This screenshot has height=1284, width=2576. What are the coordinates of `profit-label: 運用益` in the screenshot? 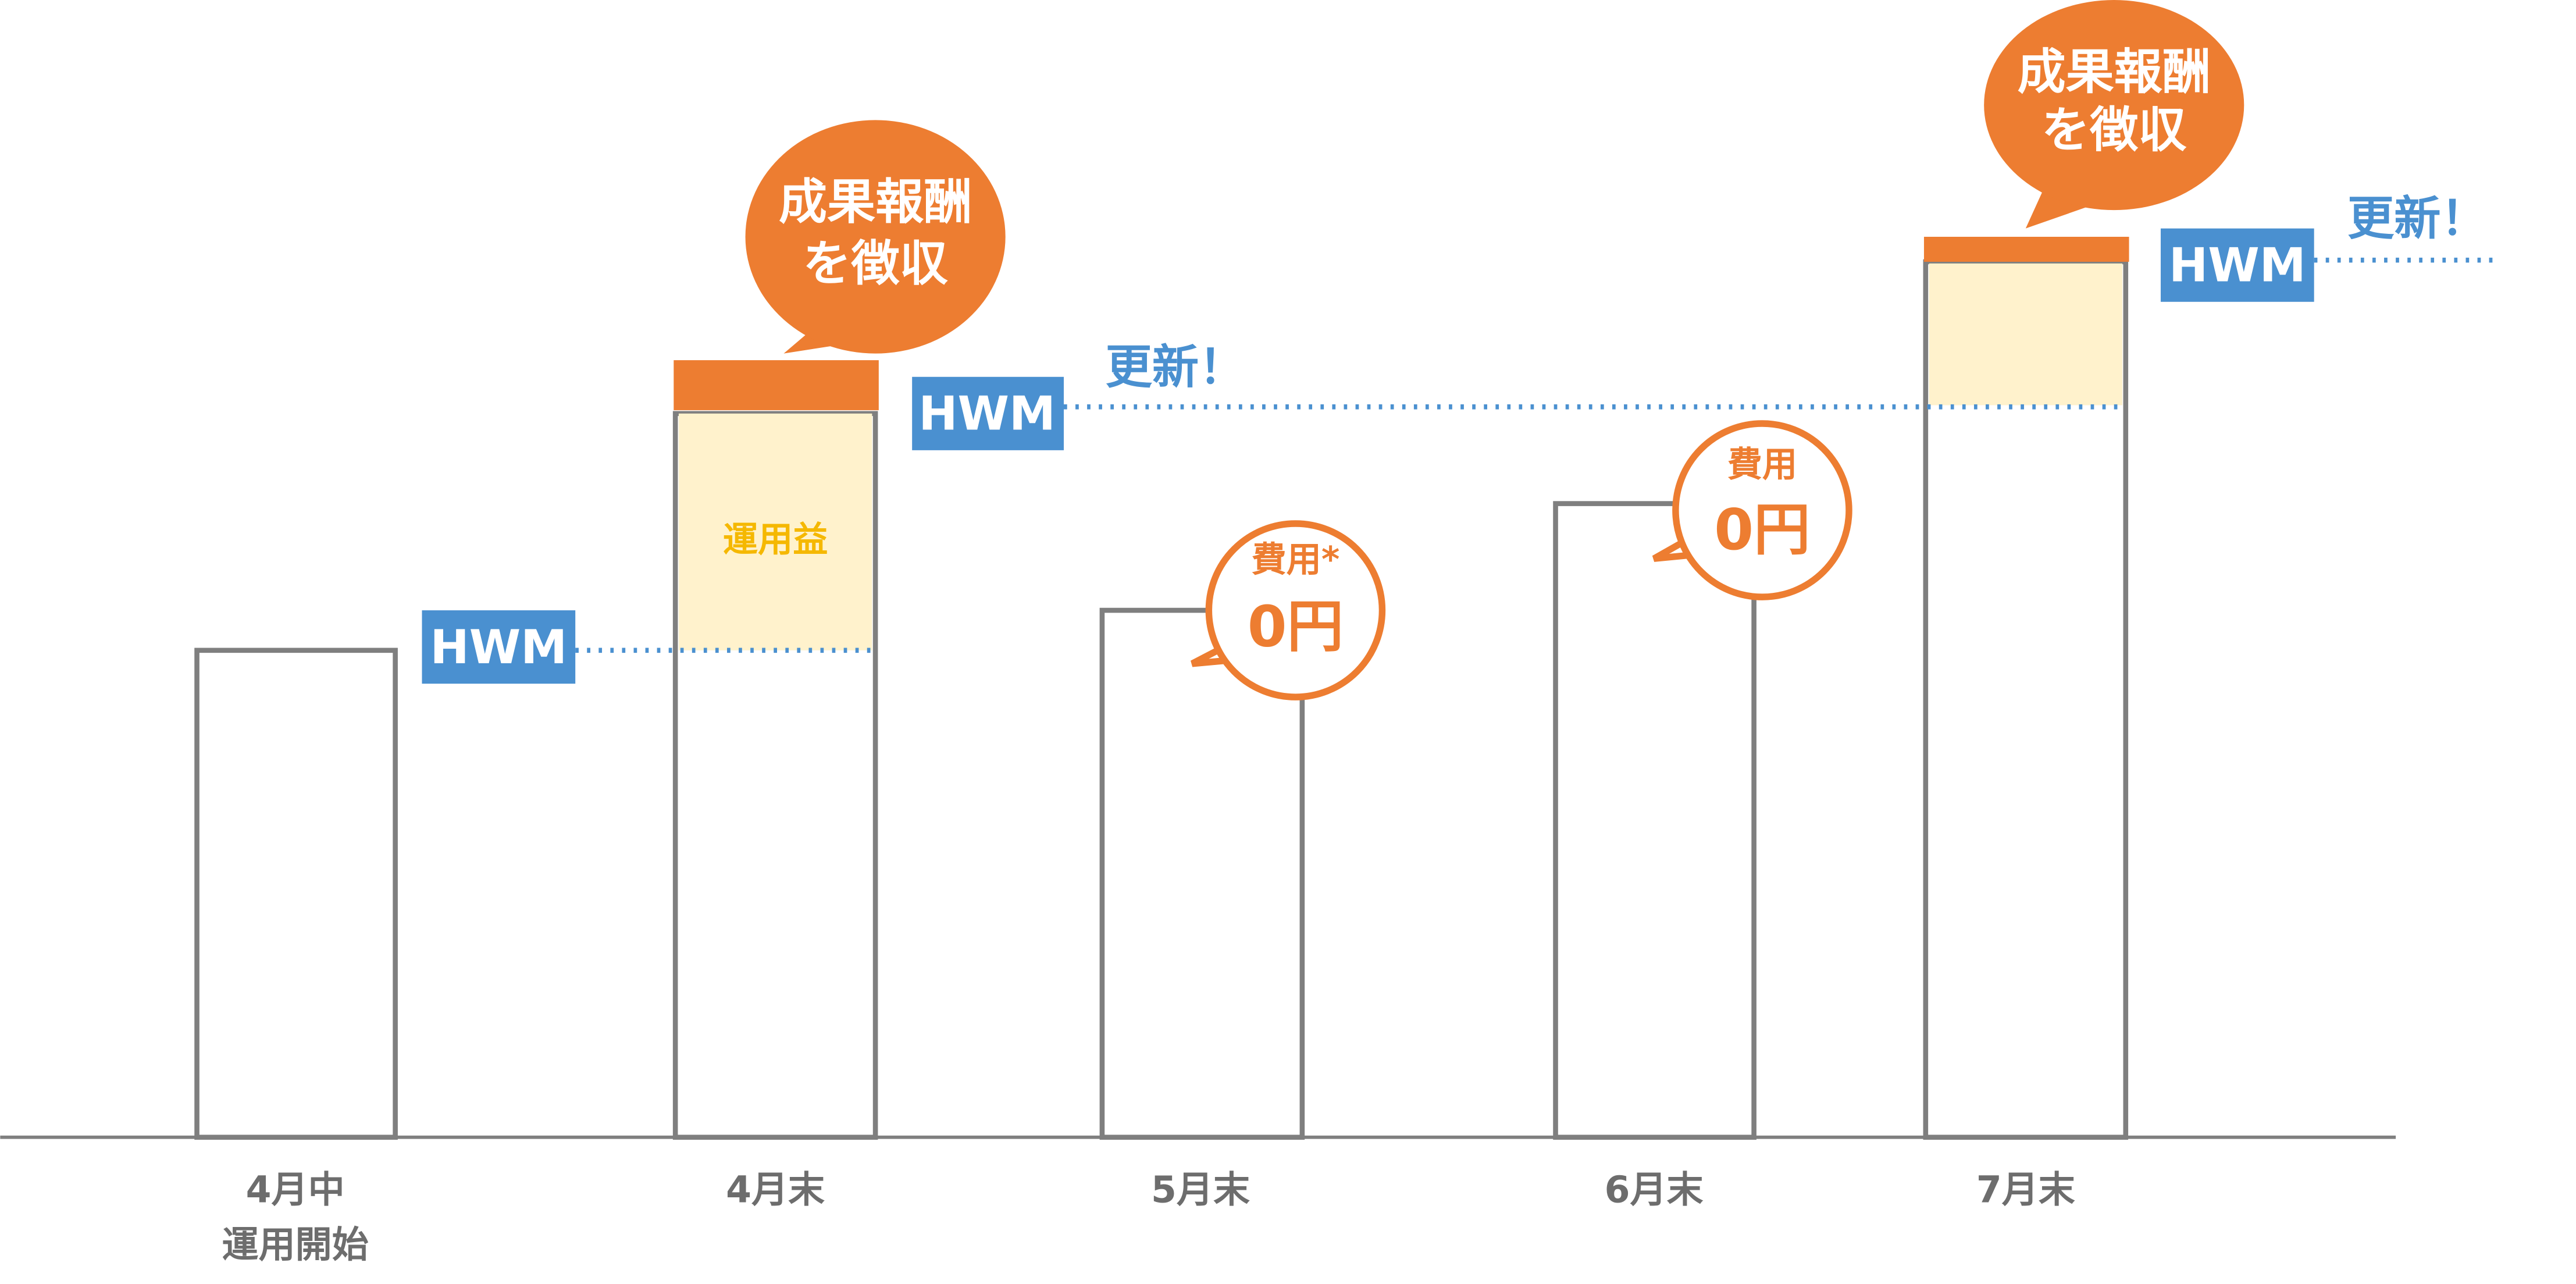 It's located at (775, 540).